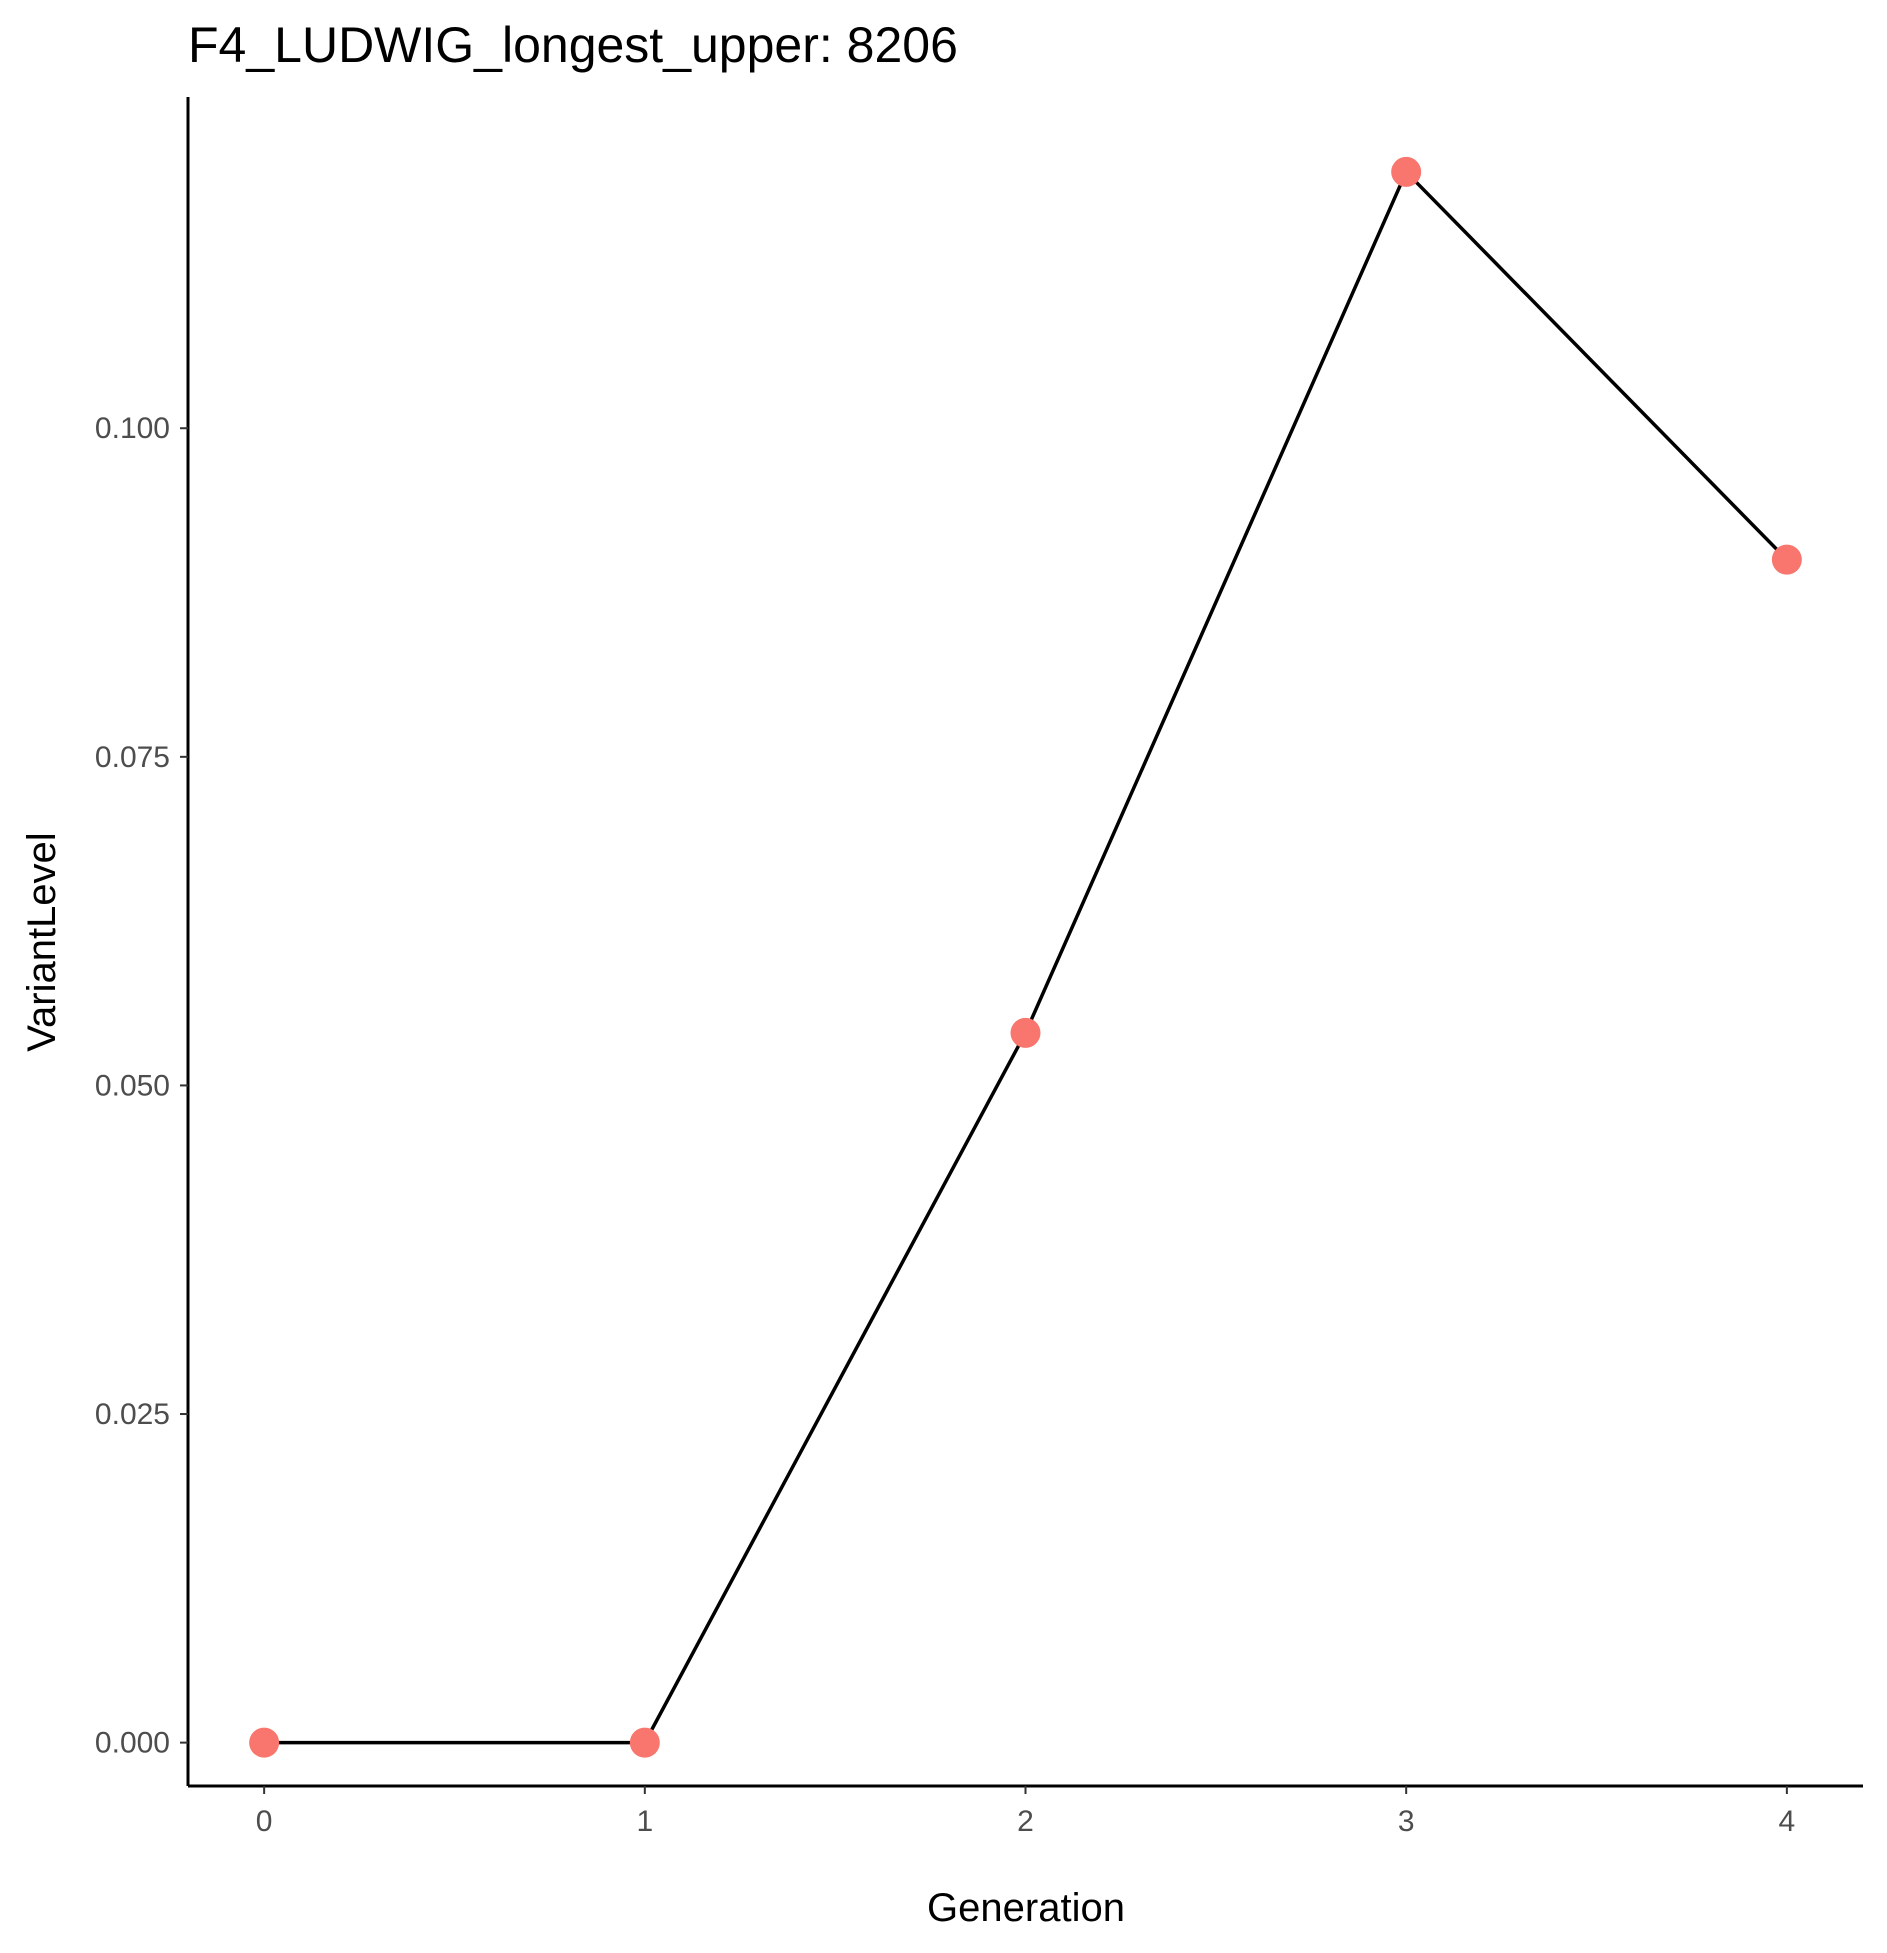 The height and width of the screenshot is (1953, 1887). What do you see at coordinates (132, 1085) in the screenshot?
I see `y-tick-label: 0.050` at bounding box center [132, 1085].